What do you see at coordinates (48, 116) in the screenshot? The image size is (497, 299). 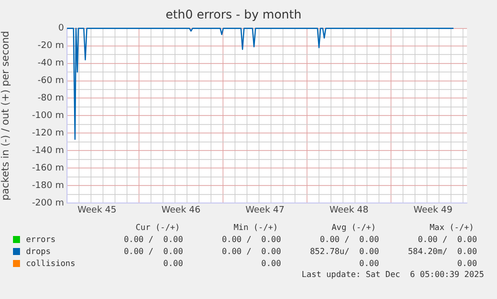 I see `y-tick-label: -100 m` at bounding box center [48, 116].